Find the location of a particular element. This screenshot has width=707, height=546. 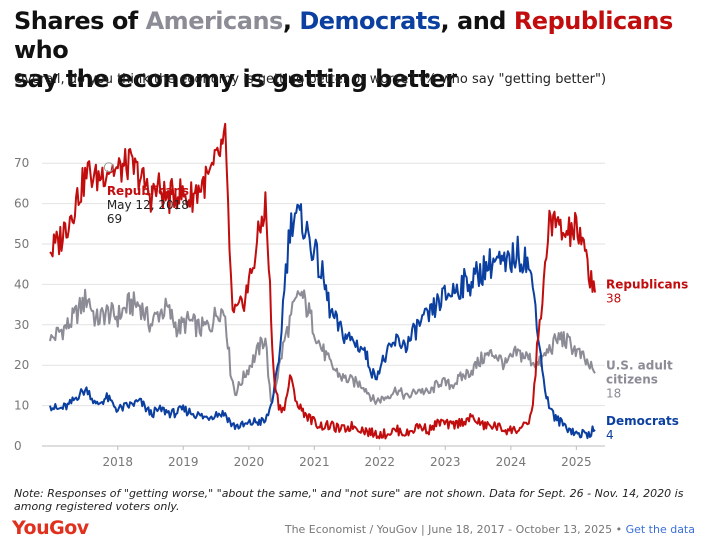

x-tick-label: 2018 is located at coordinates (118, 462).